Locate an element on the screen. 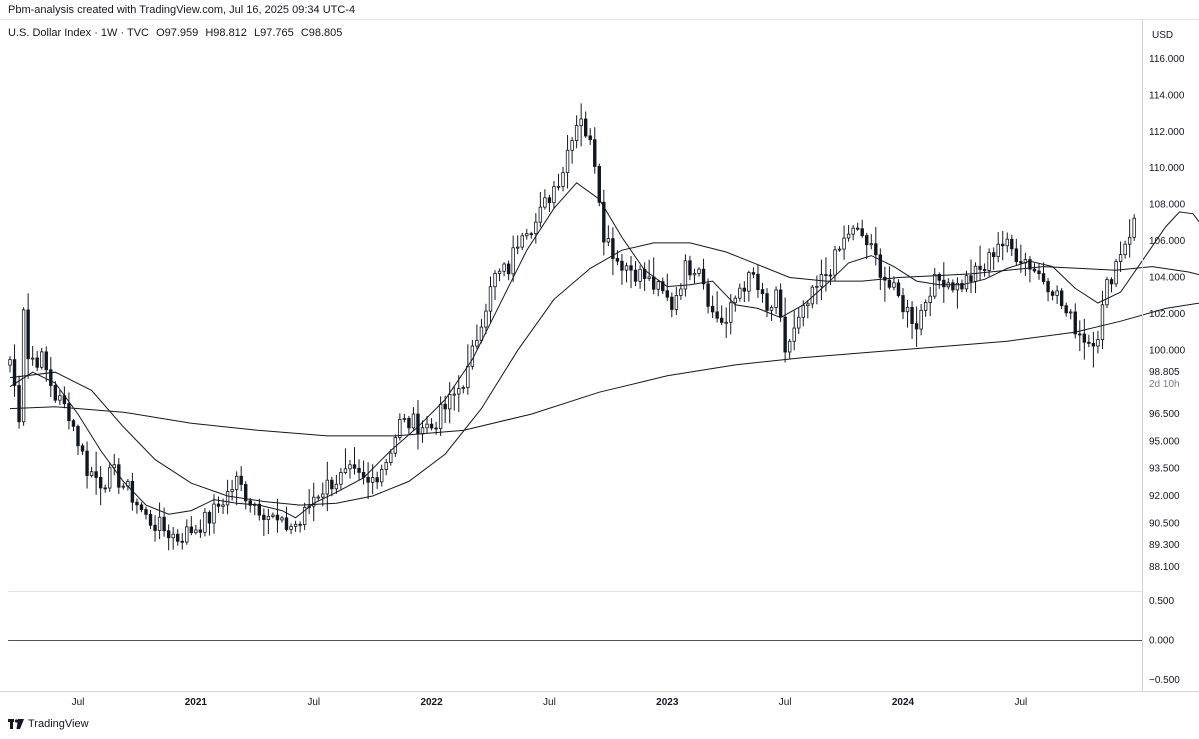 The image size is (1199, 739). pane-separator is located at coordinates (575, 591).